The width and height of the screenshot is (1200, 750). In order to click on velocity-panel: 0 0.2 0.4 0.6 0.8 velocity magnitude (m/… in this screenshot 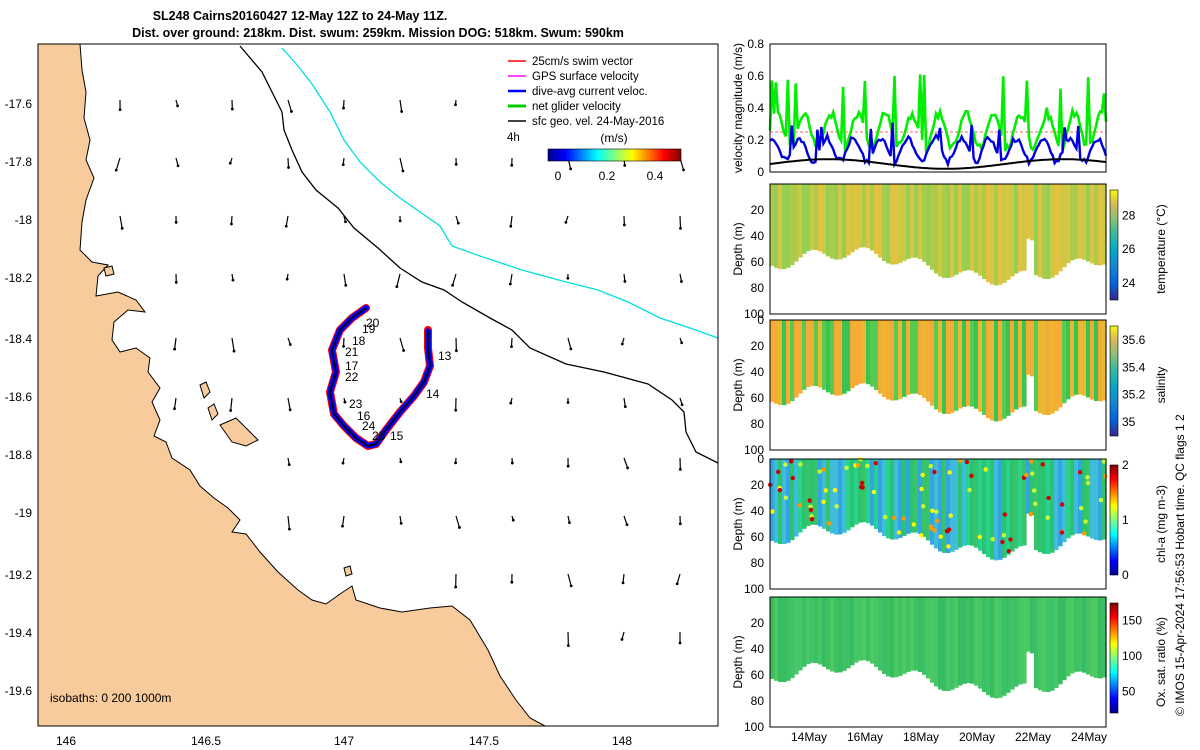, I will do `click(919, 108)`.